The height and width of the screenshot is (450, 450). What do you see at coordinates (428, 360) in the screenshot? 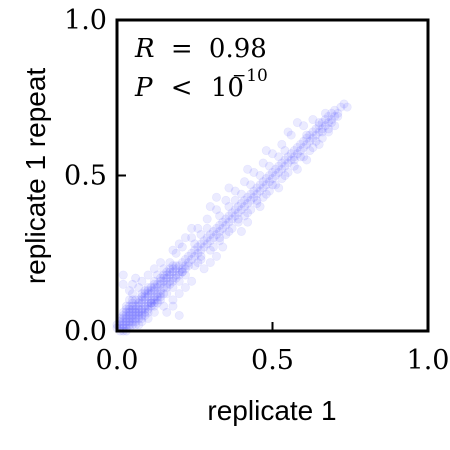
I see `x-tick-label: 1.0` at bounding box center [428, 360].